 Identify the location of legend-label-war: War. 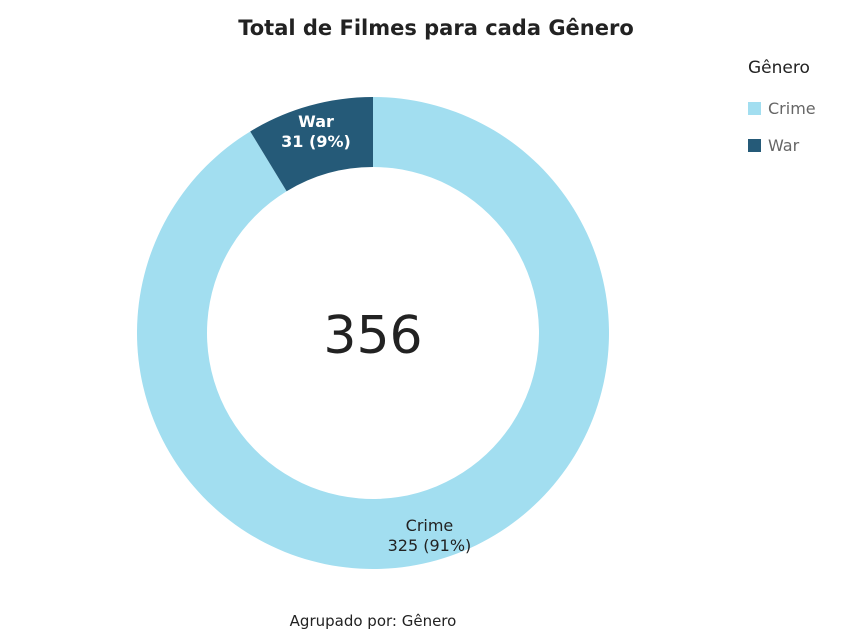
(784, 145).